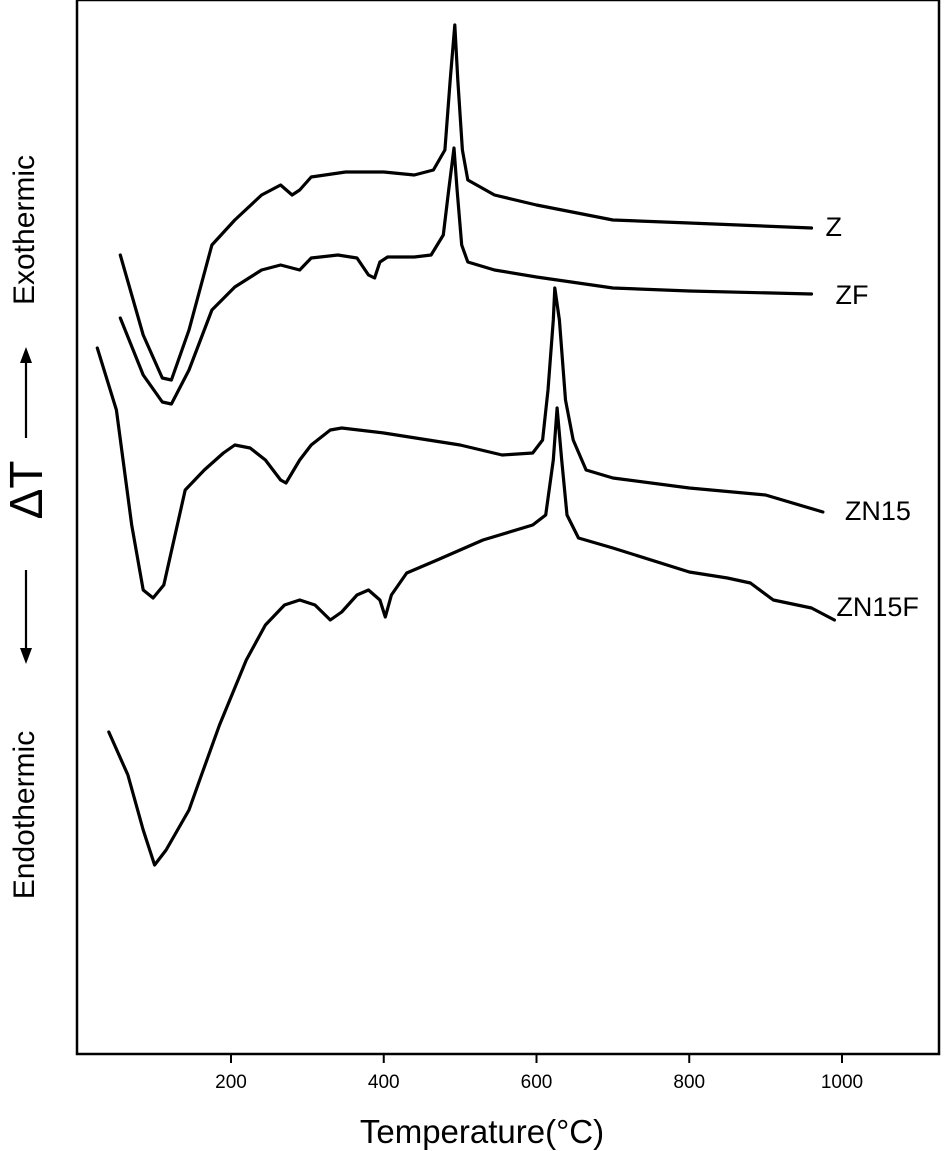  Describe the element at coordinates (24, 230) in the screenshot. I see `exothermic-label: Exothermic` at that location.